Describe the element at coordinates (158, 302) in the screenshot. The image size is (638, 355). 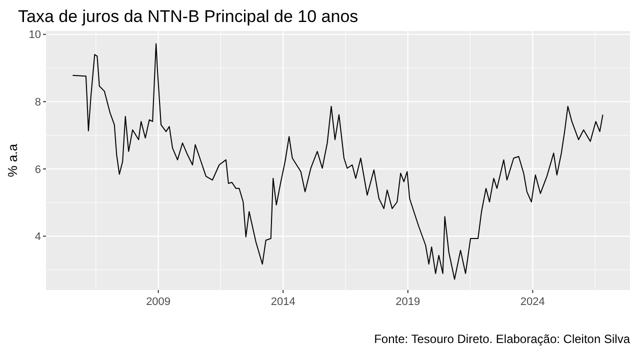
I see `x-tick-label: 2009` at that location.